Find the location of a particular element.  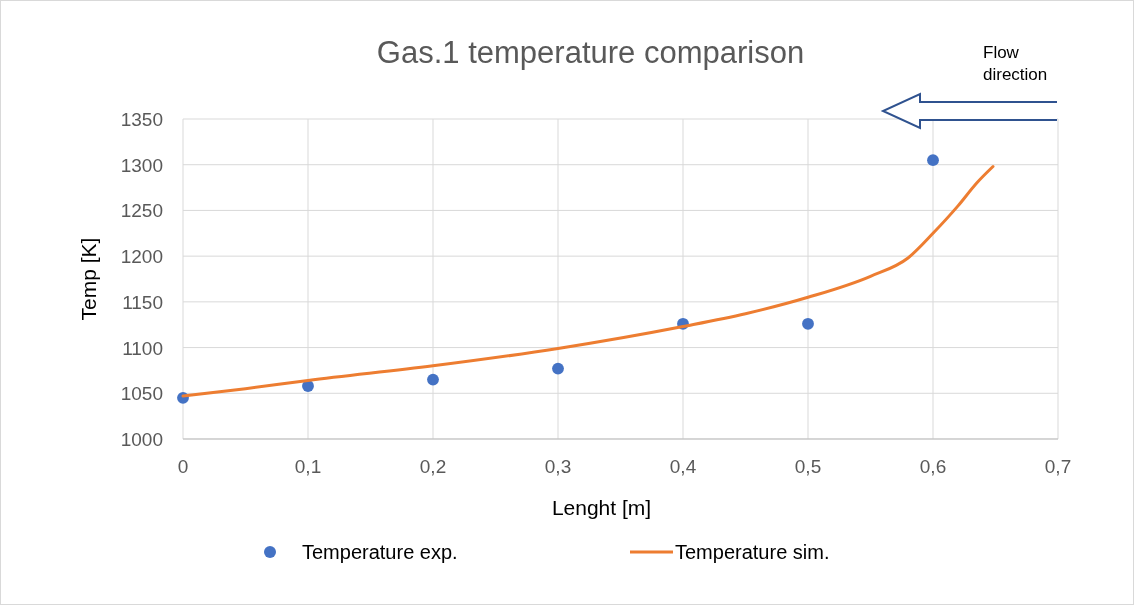

y-tick-label: 1200 is located at coordinates (141, 257).